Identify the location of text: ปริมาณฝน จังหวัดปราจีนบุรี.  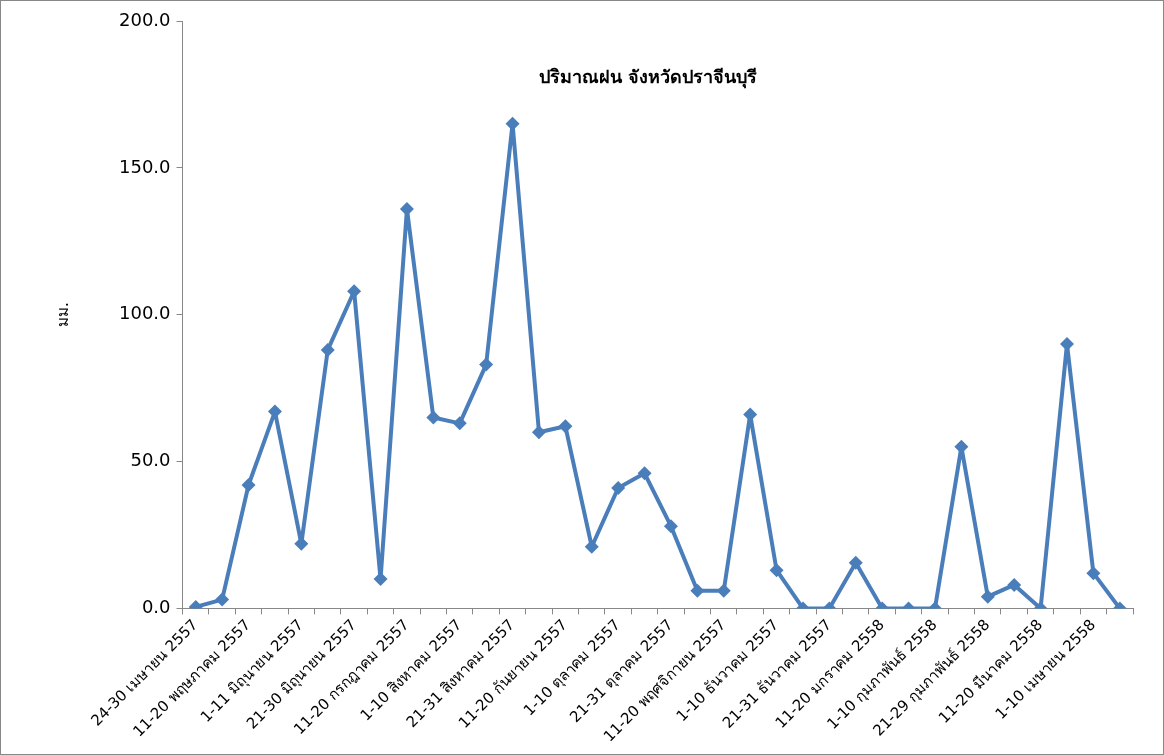
(647, 77).